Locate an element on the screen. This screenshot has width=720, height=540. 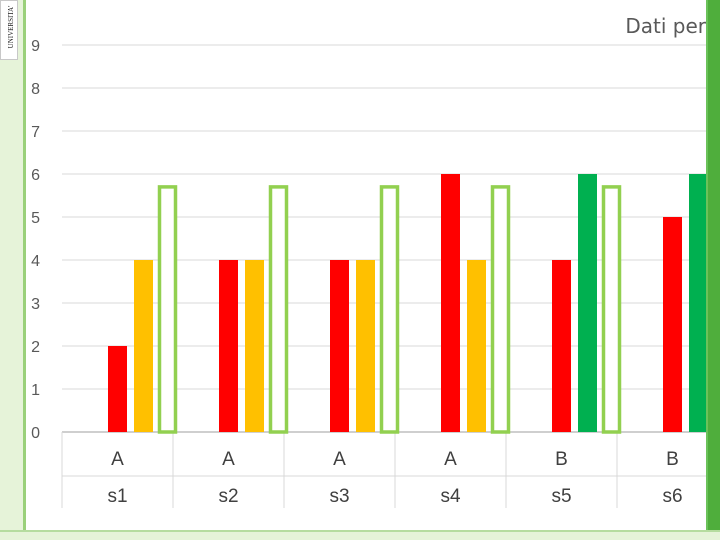
subcategory-label: s1 is located at coordinates (117, 496).